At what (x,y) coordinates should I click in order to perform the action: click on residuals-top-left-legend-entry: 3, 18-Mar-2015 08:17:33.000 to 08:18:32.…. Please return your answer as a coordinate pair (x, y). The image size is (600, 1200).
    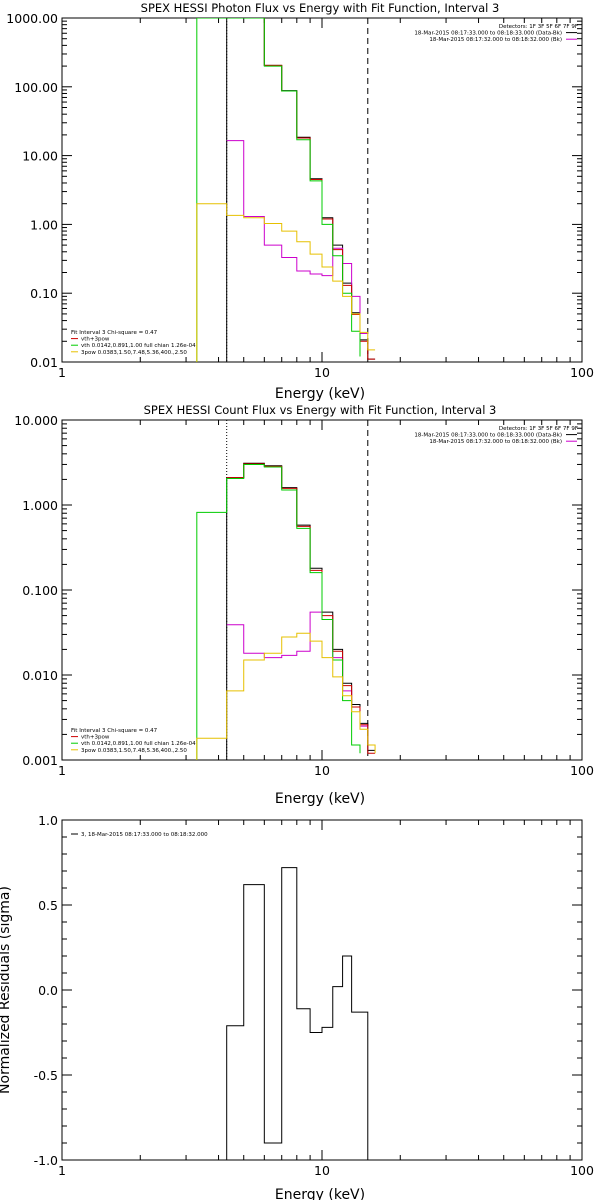
    Looking at the image, I should click on (144, 835).